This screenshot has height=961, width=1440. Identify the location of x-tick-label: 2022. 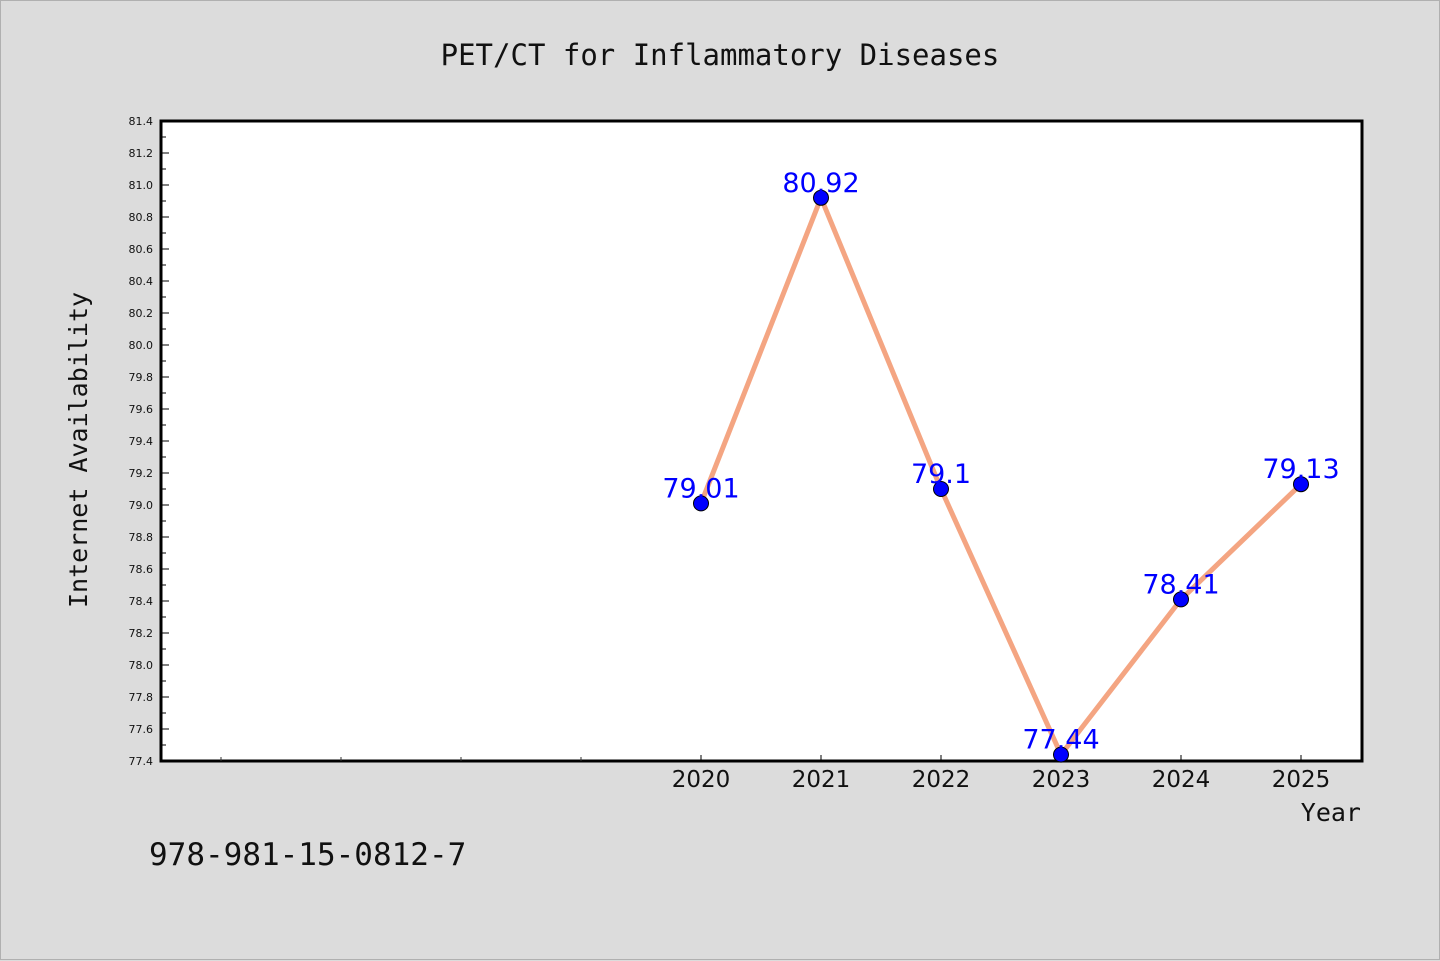
(941, 780).